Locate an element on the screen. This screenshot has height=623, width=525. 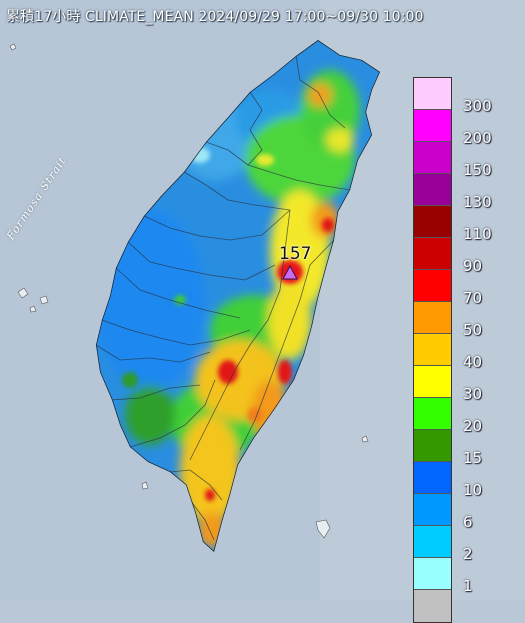
legend-label: 90 is located at coordinates (473, 266).